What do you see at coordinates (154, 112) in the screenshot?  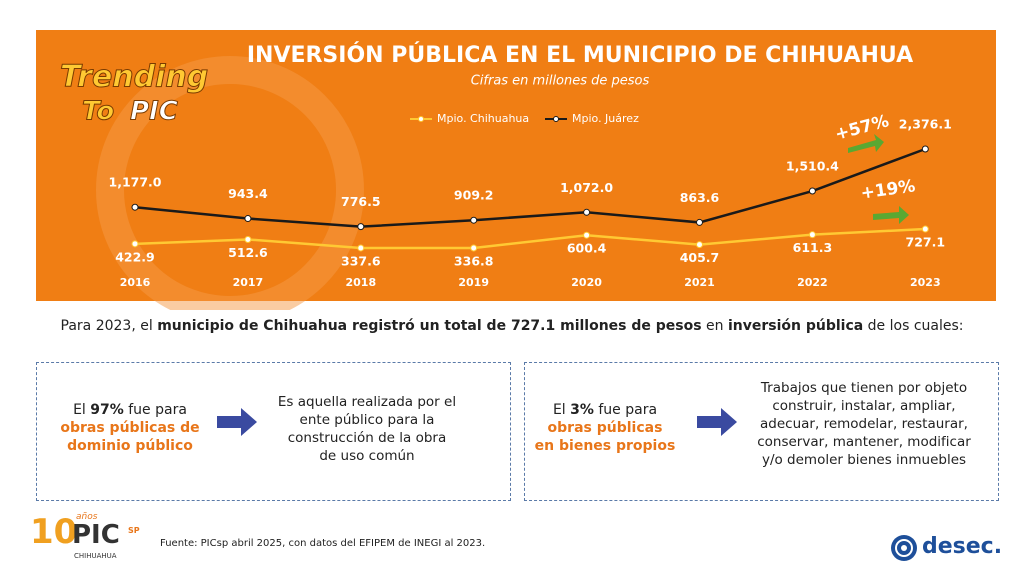 I see `brand: PIC` at bounding box center [154, 112].